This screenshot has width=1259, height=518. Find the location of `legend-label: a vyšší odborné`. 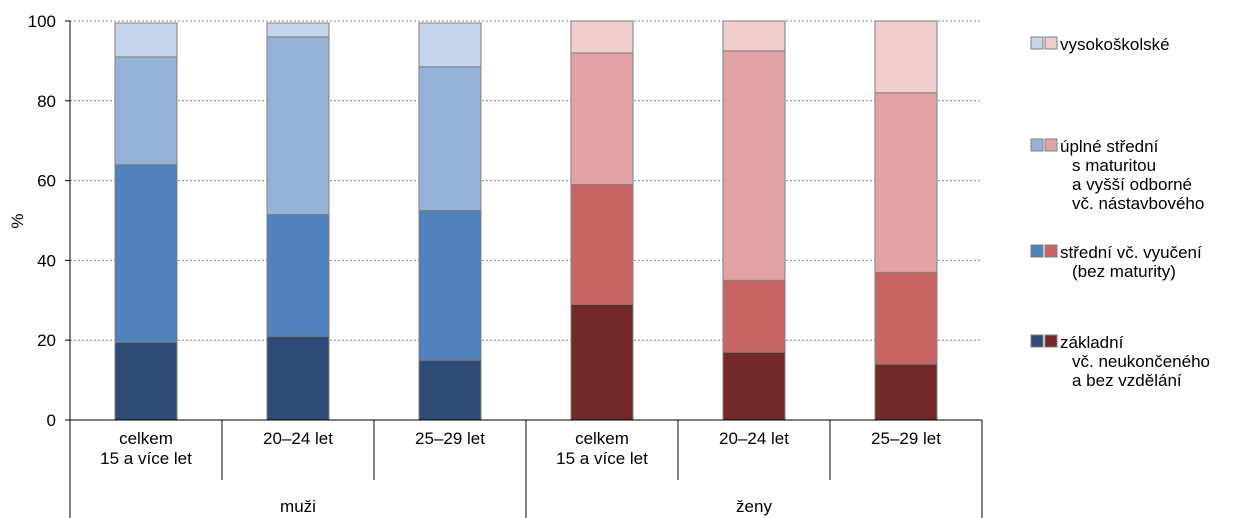

legend-label: a vyšší odborné is located at coordinates (1132, 184).